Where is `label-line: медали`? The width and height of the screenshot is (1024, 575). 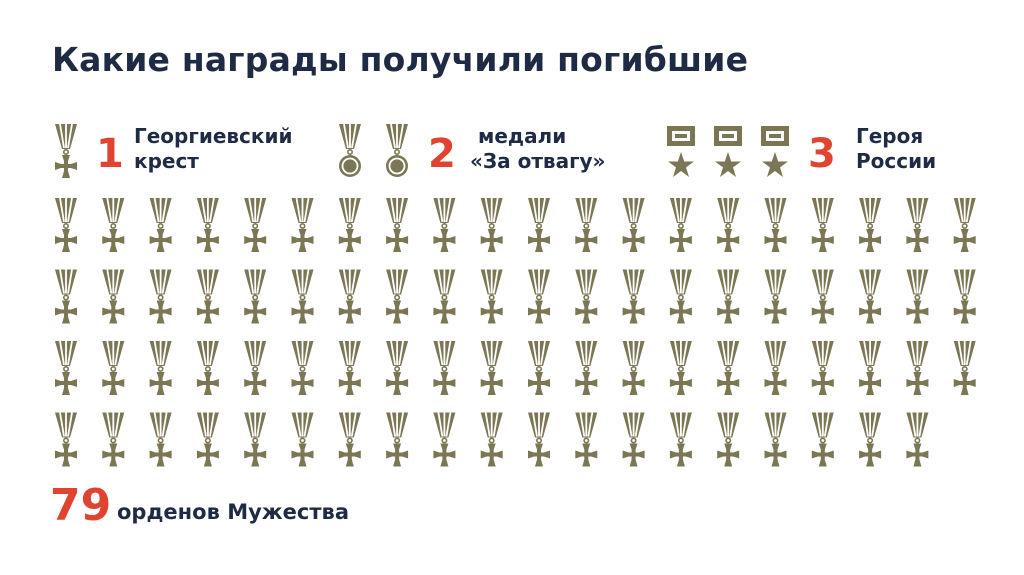
label-line: медали is located at coordinates (522, 136).